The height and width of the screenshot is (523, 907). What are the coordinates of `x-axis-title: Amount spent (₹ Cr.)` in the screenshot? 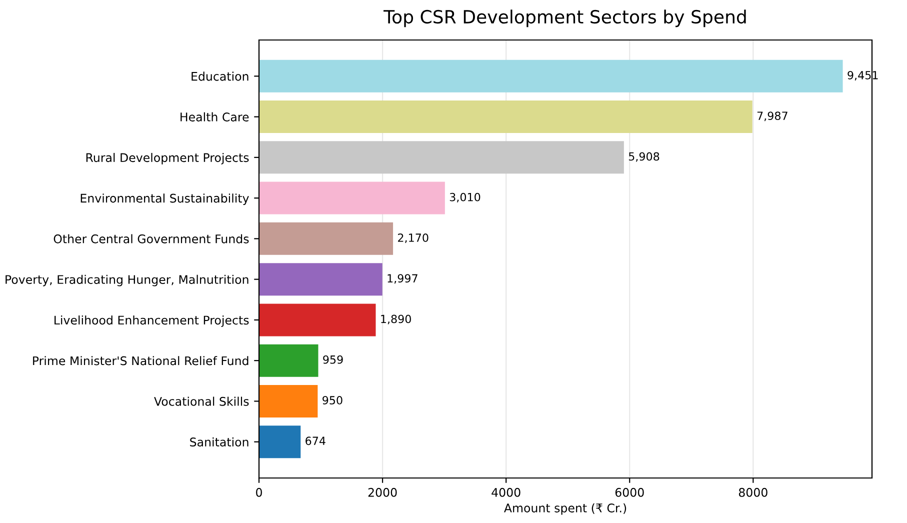 It's located at (565, 509).